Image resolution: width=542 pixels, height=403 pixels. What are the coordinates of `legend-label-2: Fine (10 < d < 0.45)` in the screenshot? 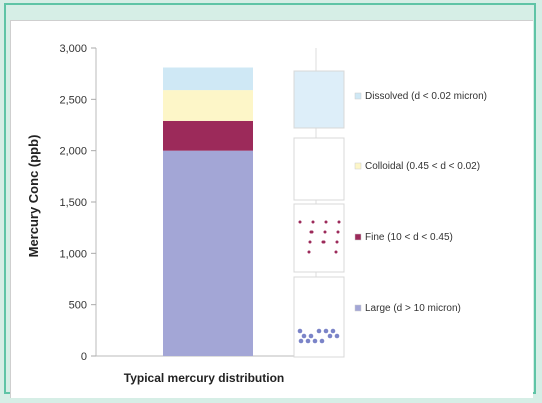 It's located at (409, 237).